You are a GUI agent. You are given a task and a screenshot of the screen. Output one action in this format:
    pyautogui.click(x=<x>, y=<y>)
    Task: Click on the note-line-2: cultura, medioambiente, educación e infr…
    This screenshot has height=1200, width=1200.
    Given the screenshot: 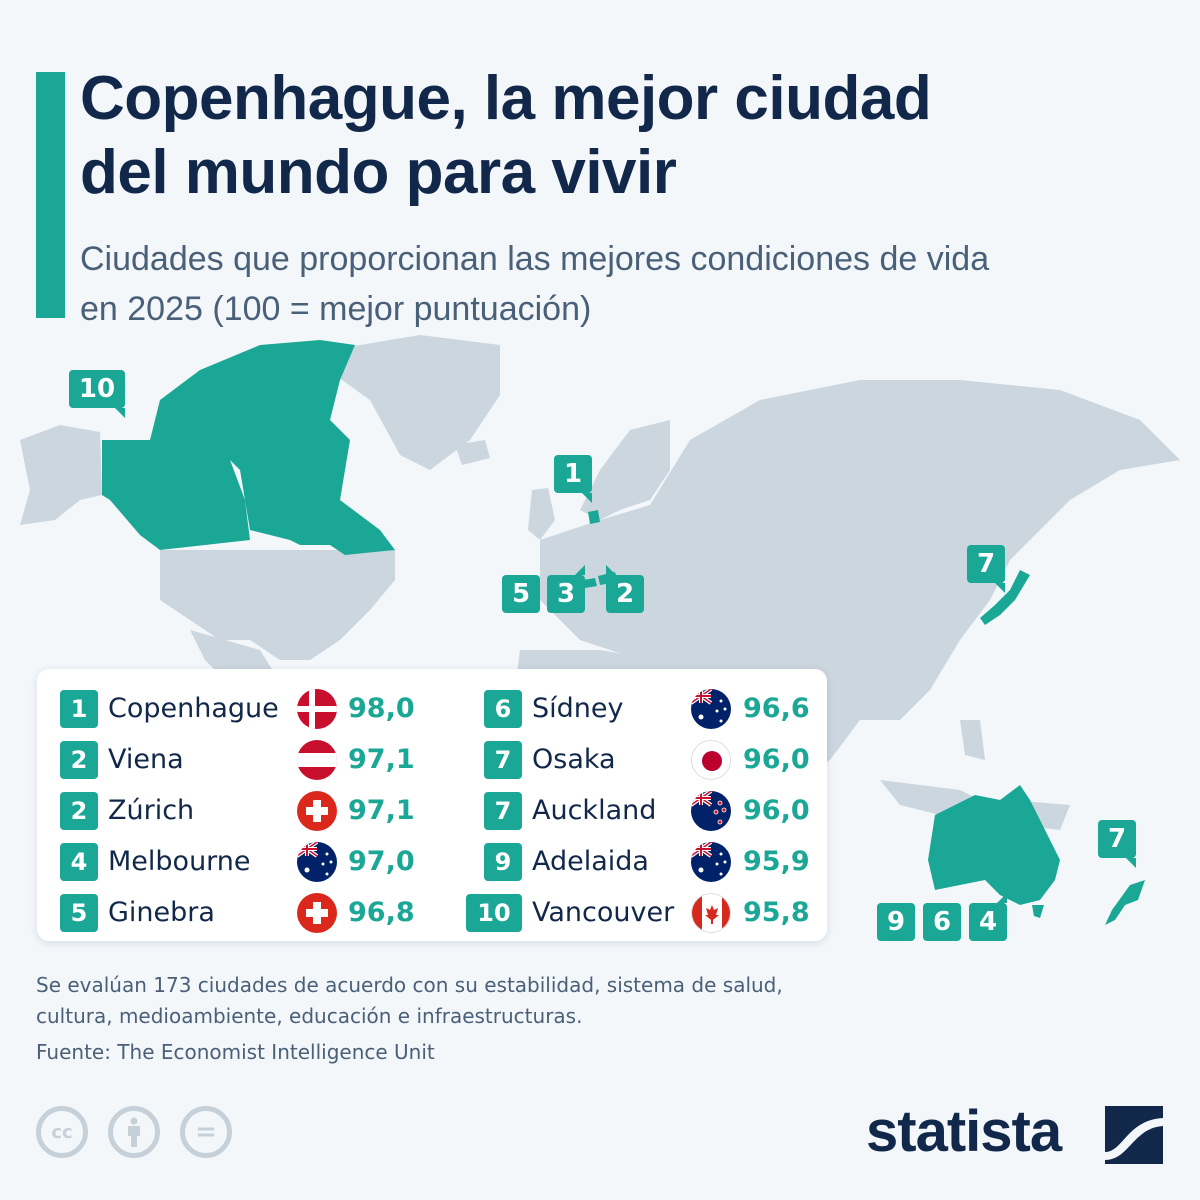 What is the action you would take?
    pyautogui.click(x=309, y=1016)
    